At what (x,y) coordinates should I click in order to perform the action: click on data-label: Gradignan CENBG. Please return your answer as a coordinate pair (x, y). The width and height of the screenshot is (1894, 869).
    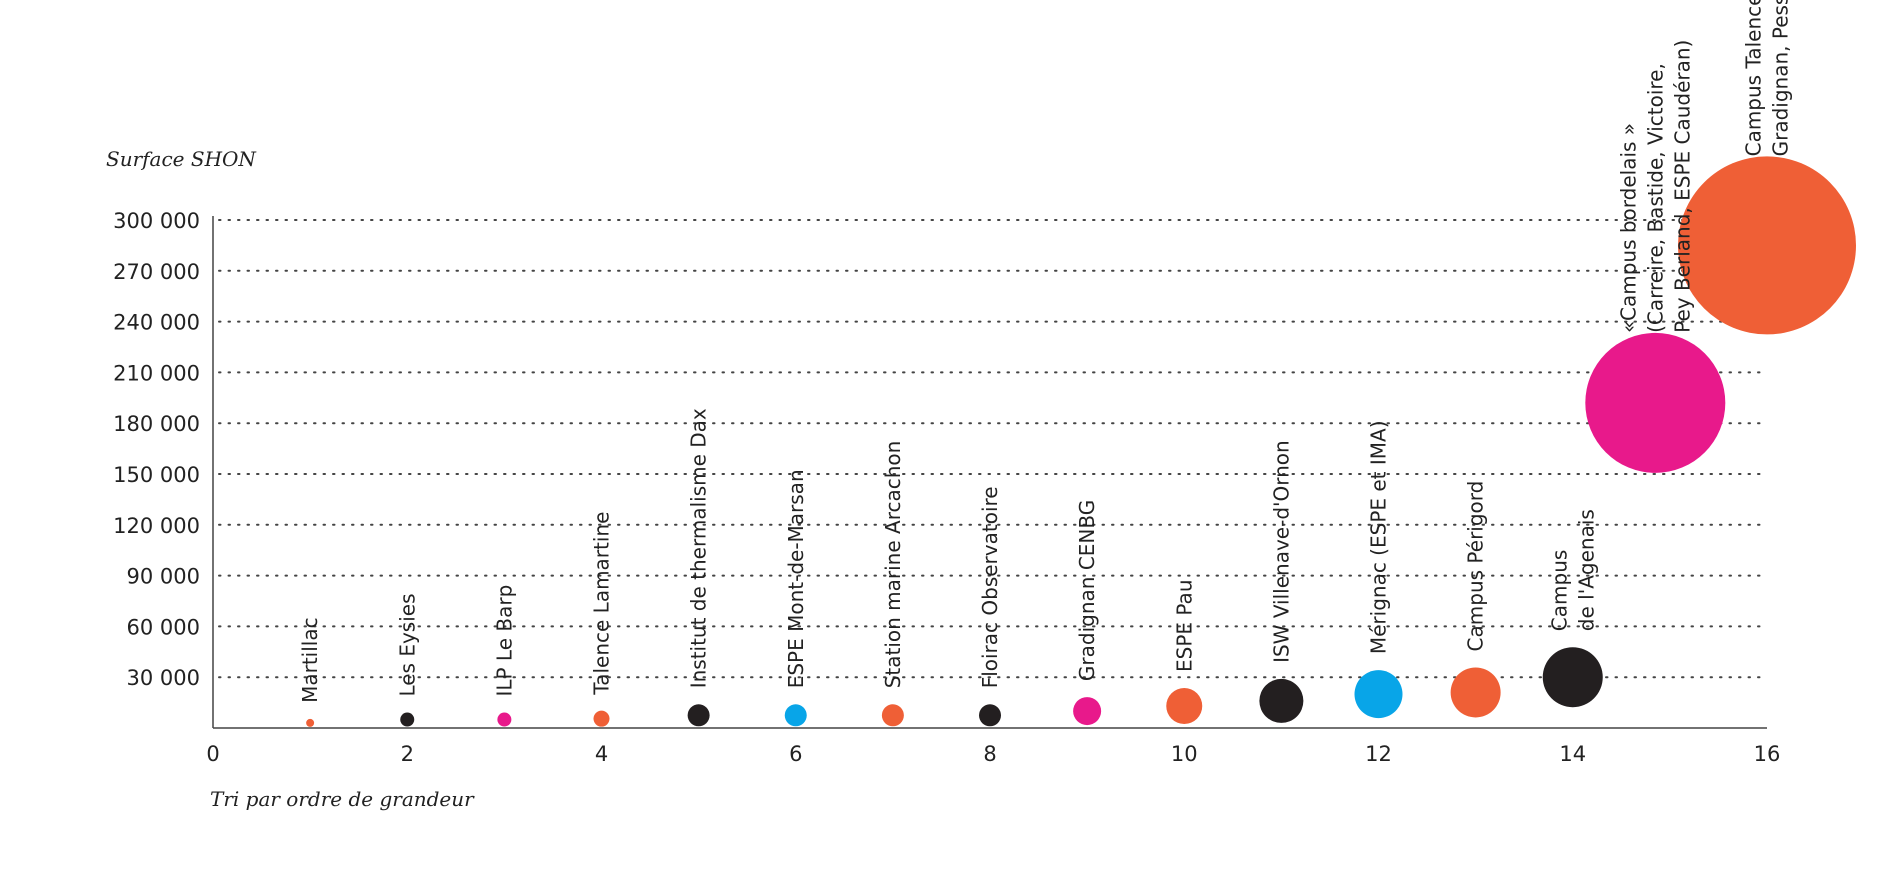
    Looking at the image, I should click on (1087, 590).